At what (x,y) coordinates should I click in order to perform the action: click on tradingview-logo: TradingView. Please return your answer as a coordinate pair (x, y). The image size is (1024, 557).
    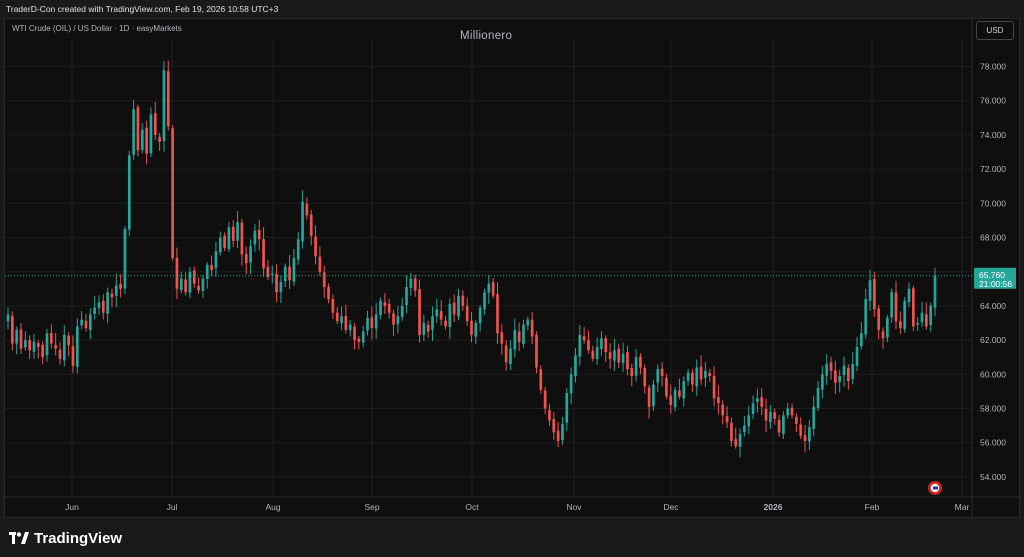
    Looking at the image, I should click on (65, 538).